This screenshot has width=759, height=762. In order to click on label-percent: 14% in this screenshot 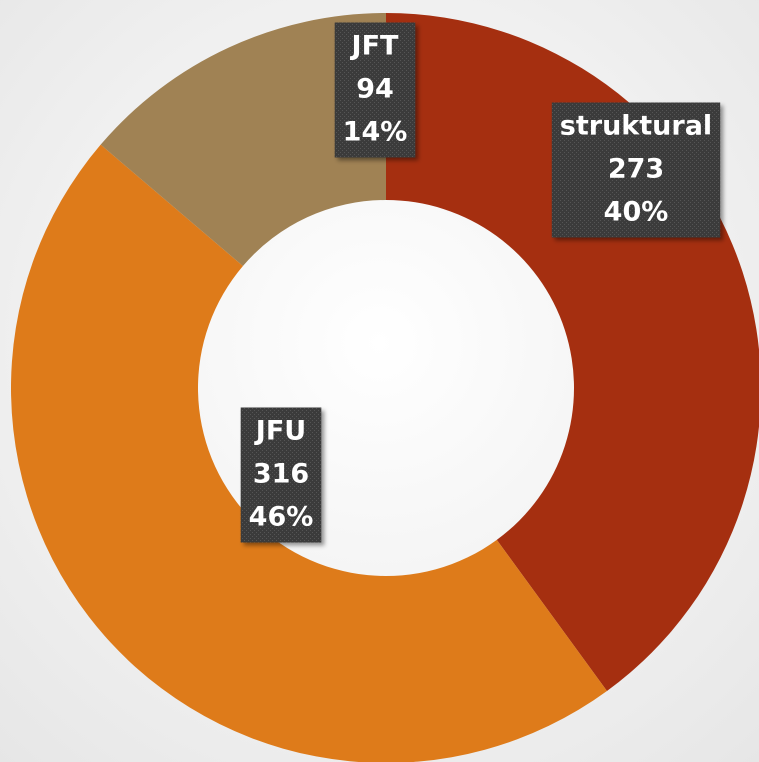, I will do `click(375, 132)`.